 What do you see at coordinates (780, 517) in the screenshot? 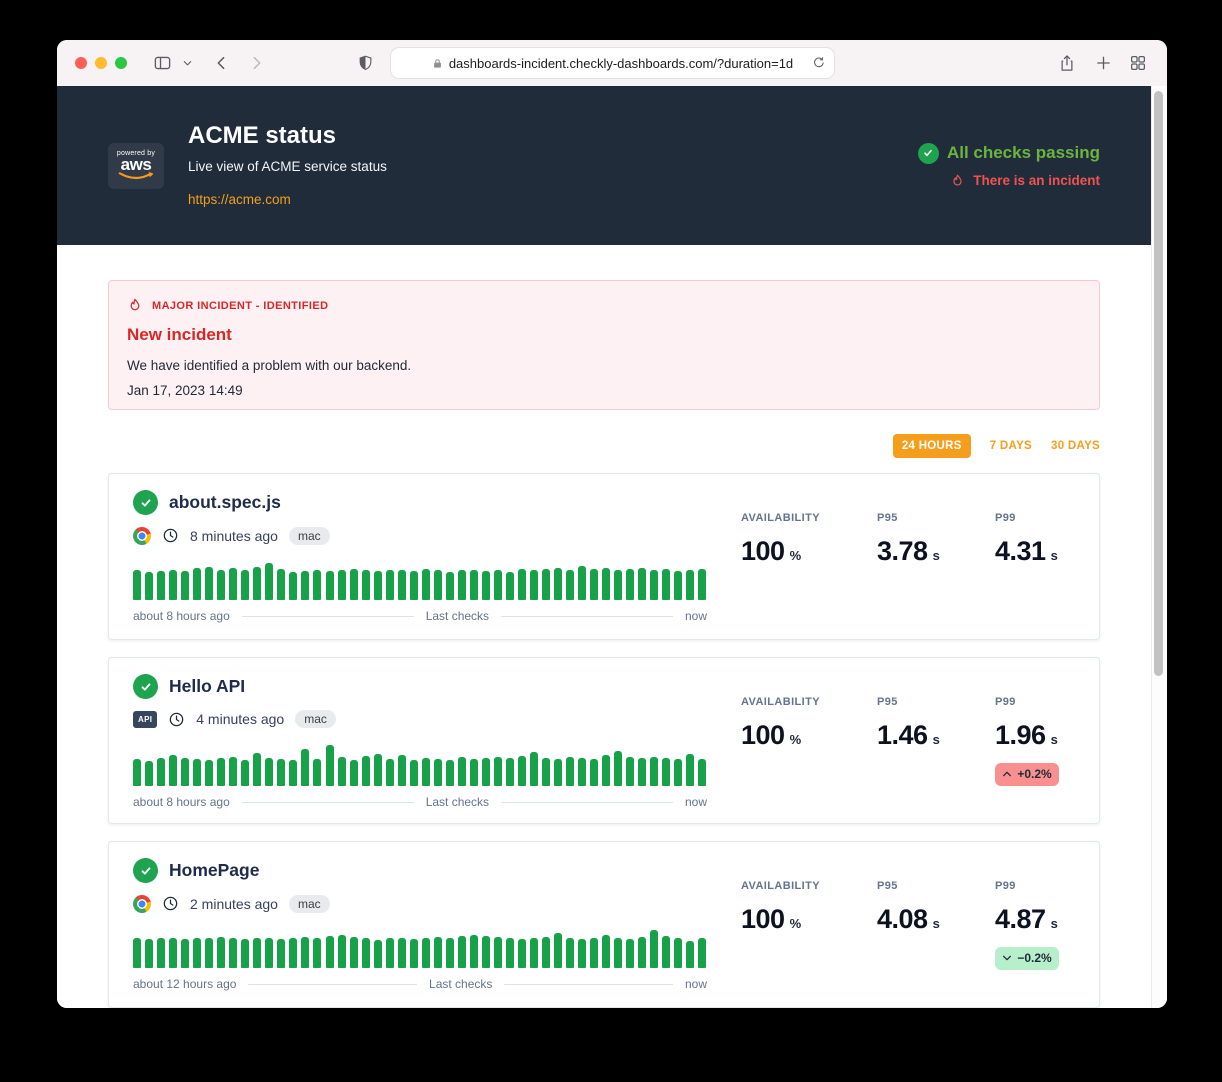
I see `availability-label: AVAILABILITY` at bounding box center [780, 517].